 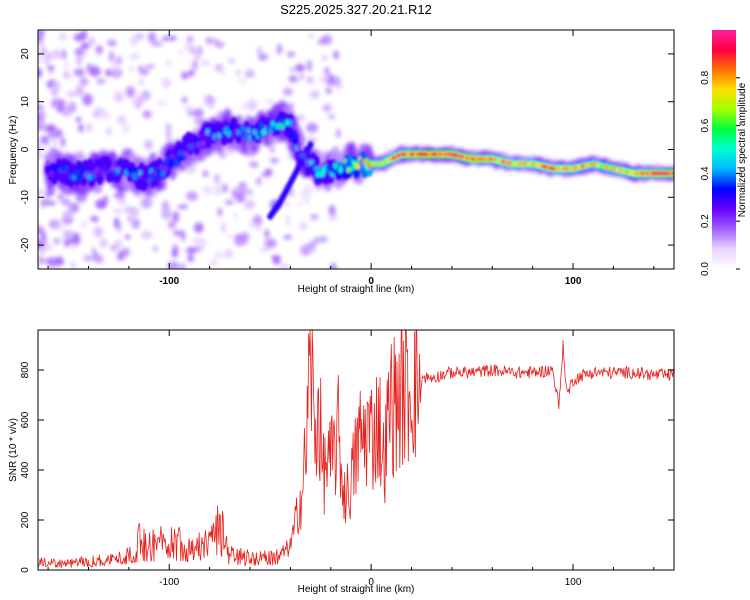 What do you see at coordinates (13, 150) in the screenshot?
I see `spectrogram-y-label: Frequency (Hz)` at bounding box center [13, 150].